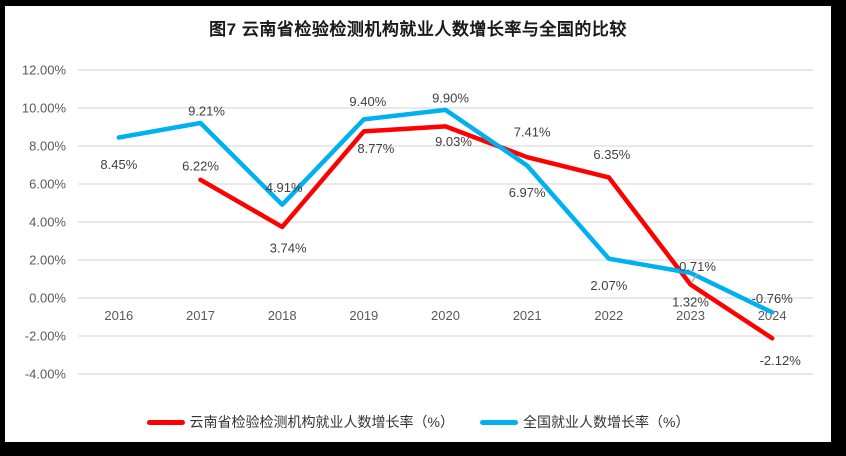  I want to click on data-label: 6.35%, so click(611, 154).